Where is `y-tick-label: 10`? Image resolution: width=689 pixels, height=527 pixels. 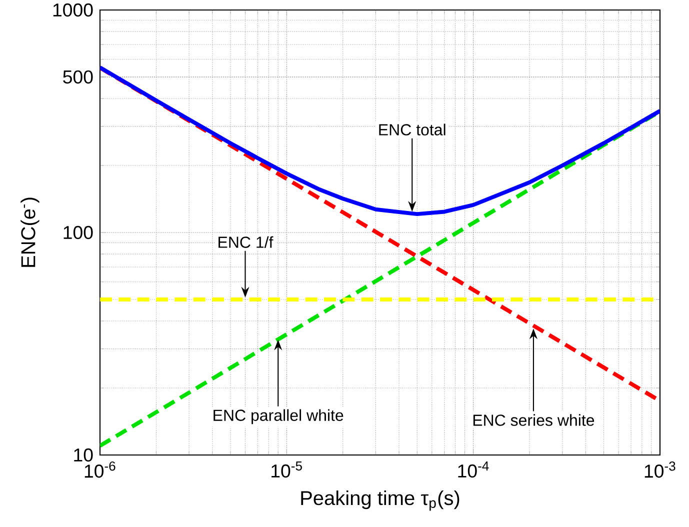 y-tick-label: 10 is located at coordinates (83, 455).